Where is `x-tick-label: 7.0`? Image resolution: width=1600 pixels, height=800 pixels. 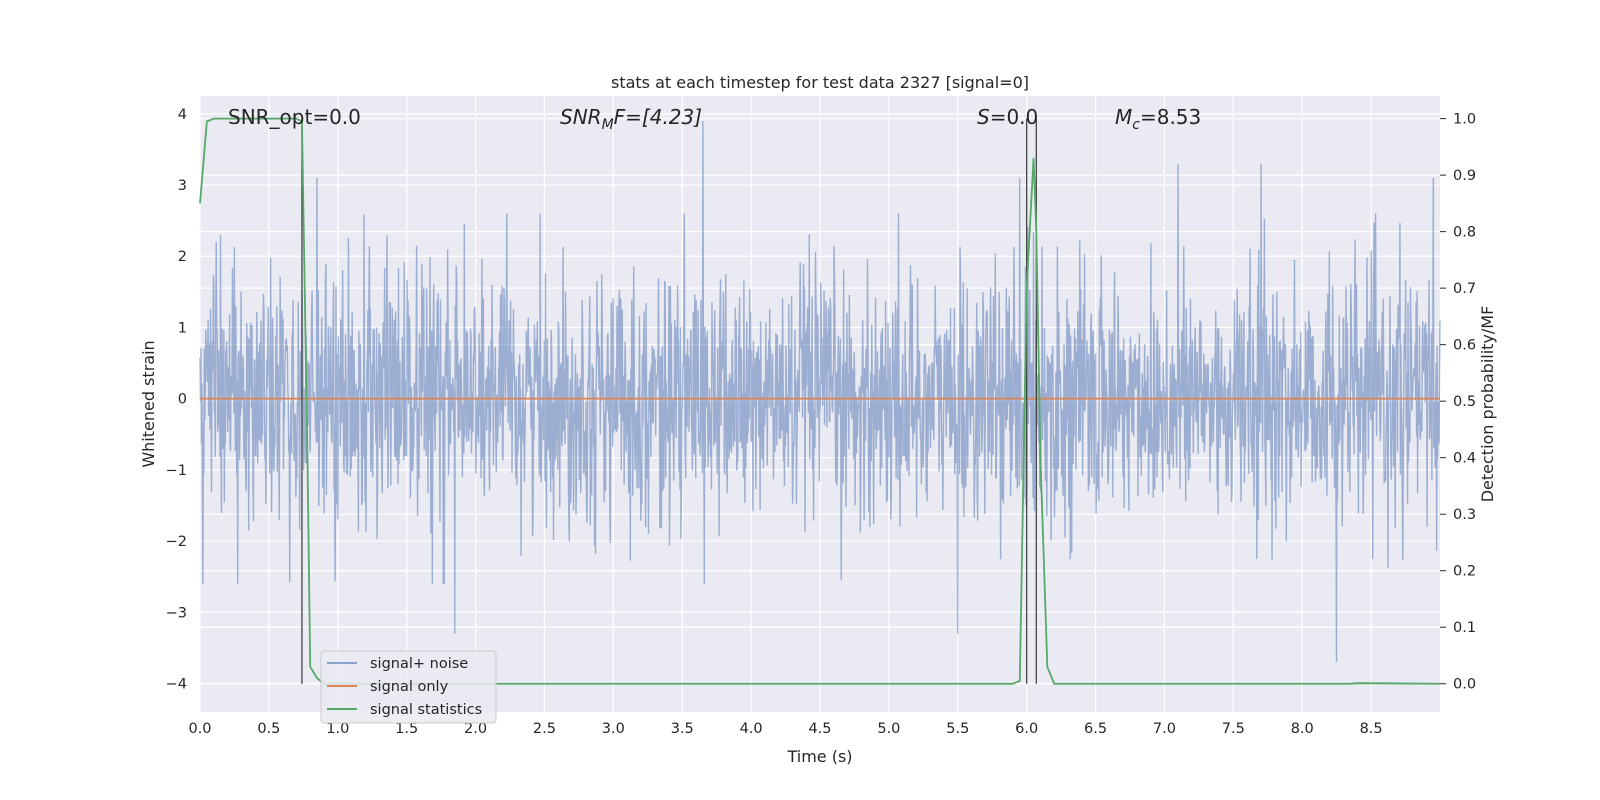
x-tick-label: 7.0 is located at coordinates (1164, 729).